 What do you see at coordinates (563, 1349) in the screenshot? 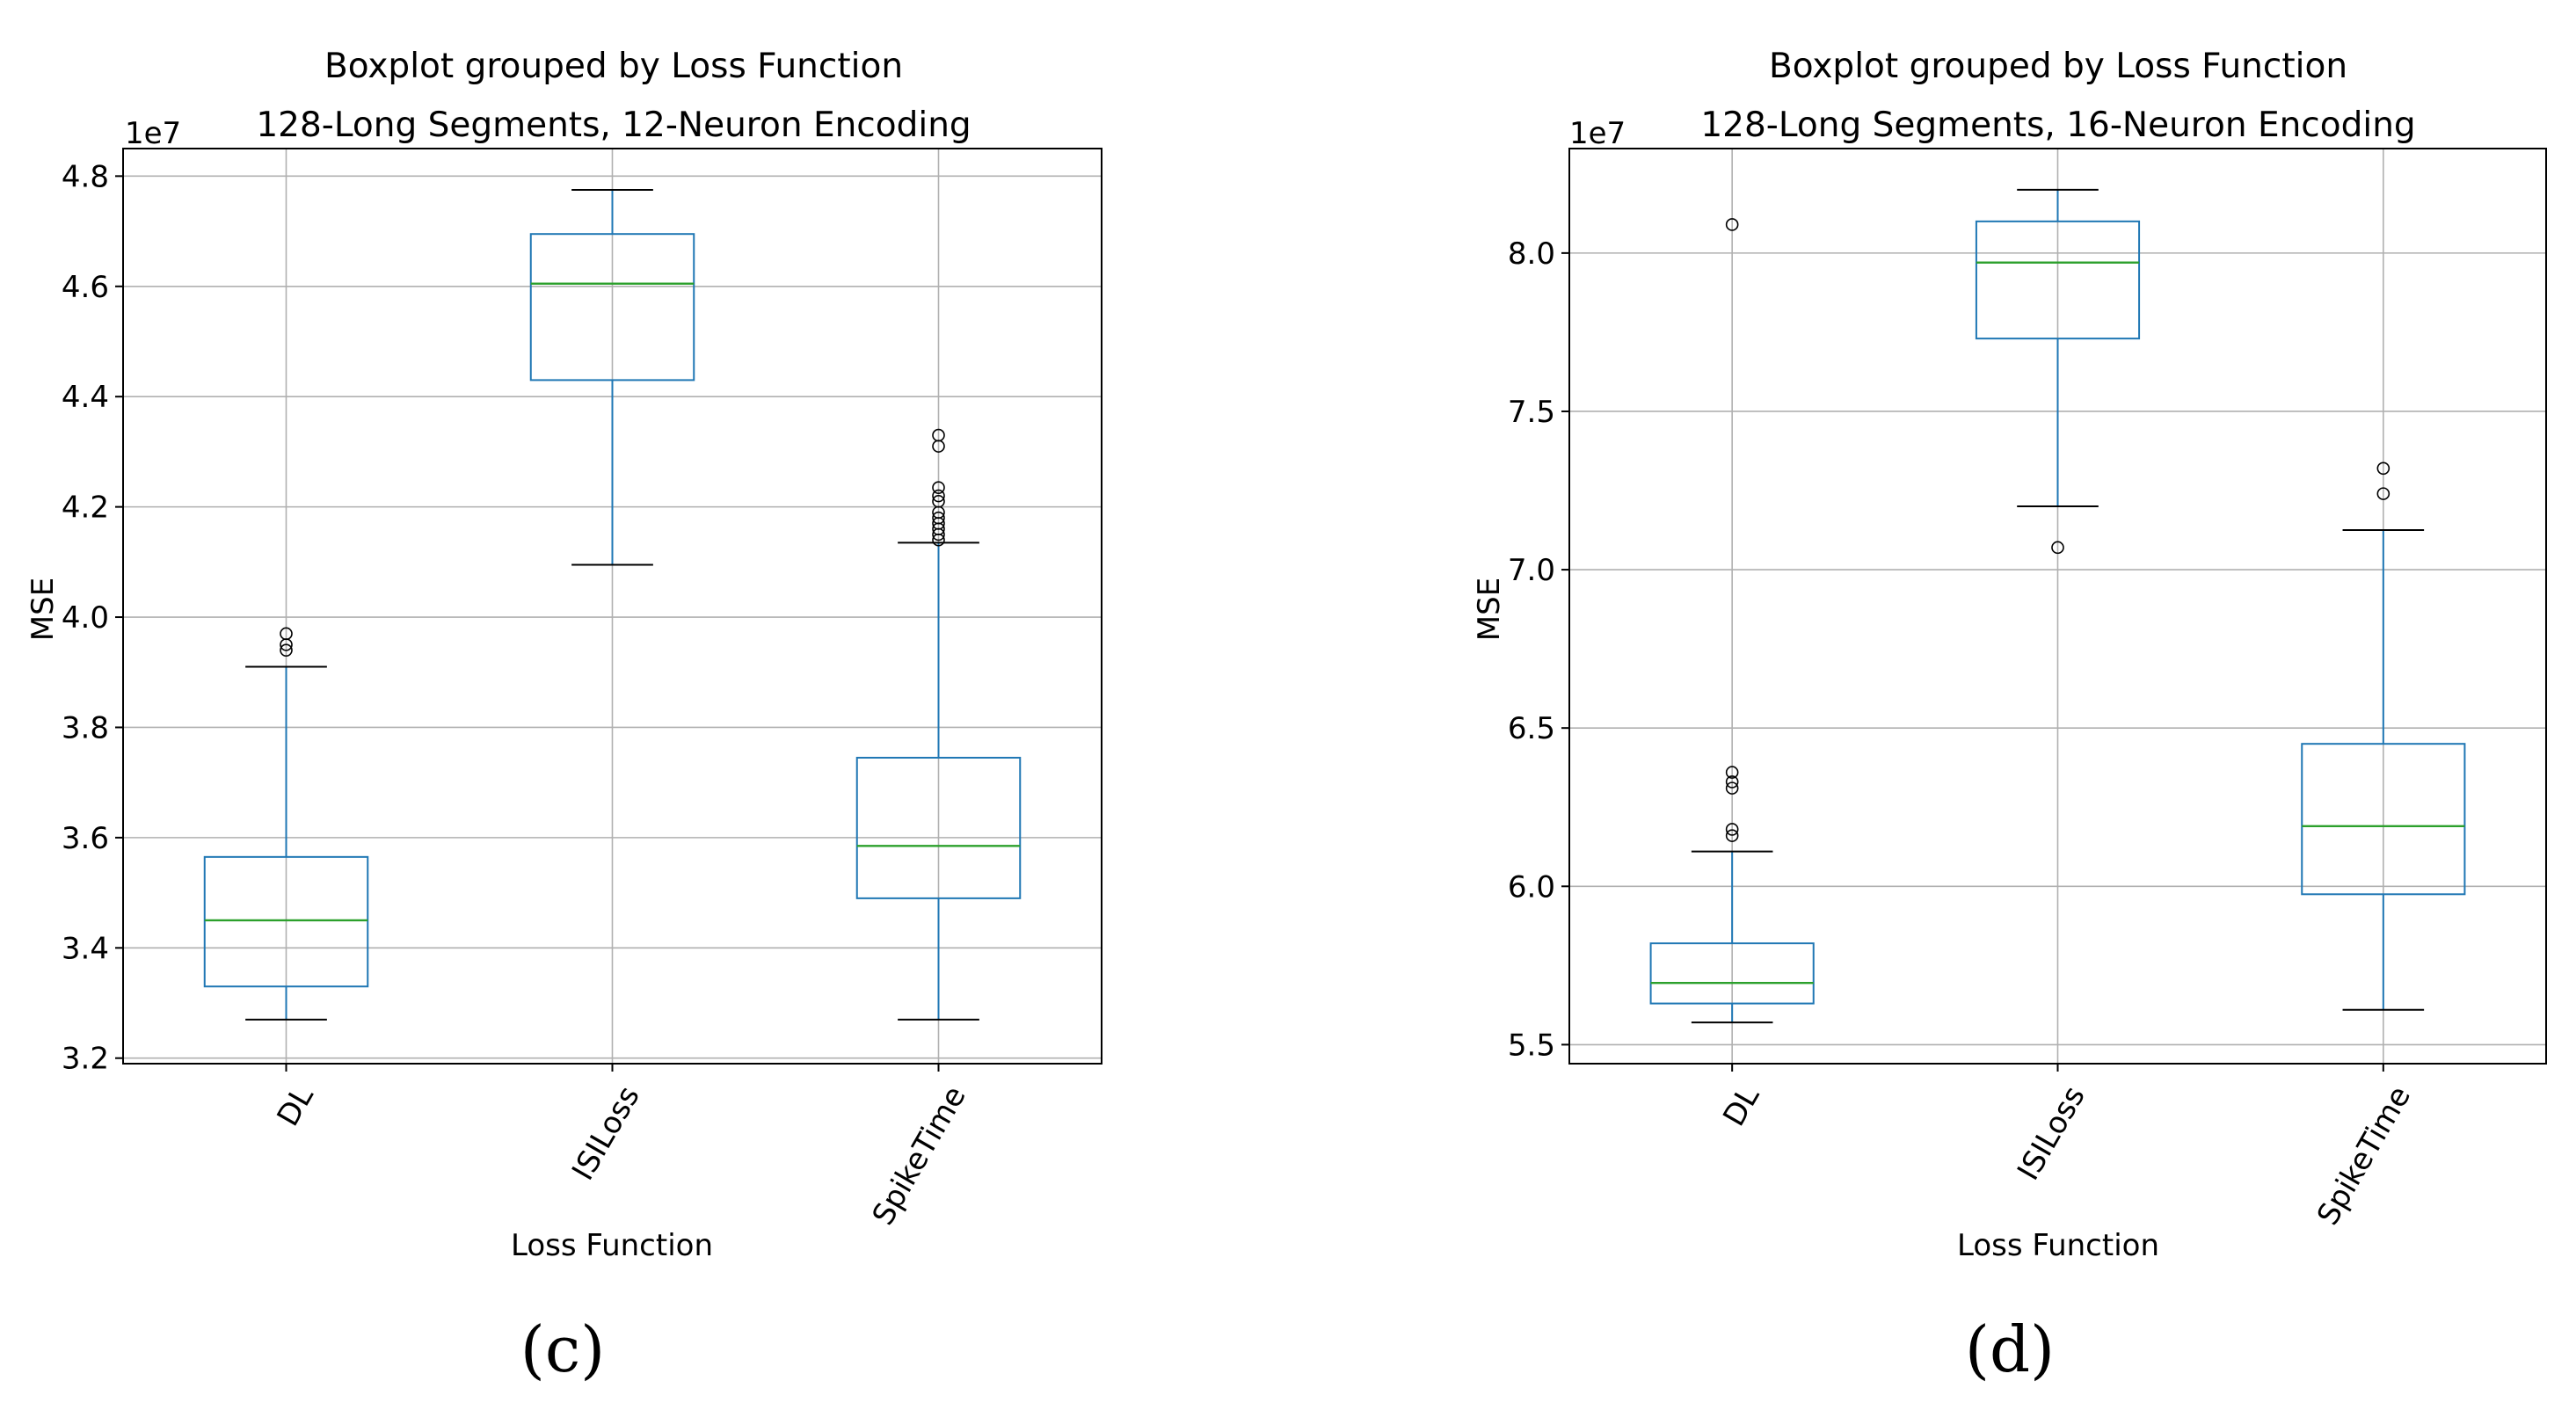
I see `panel-caption: (c)` at bounding box center [563, 1349].